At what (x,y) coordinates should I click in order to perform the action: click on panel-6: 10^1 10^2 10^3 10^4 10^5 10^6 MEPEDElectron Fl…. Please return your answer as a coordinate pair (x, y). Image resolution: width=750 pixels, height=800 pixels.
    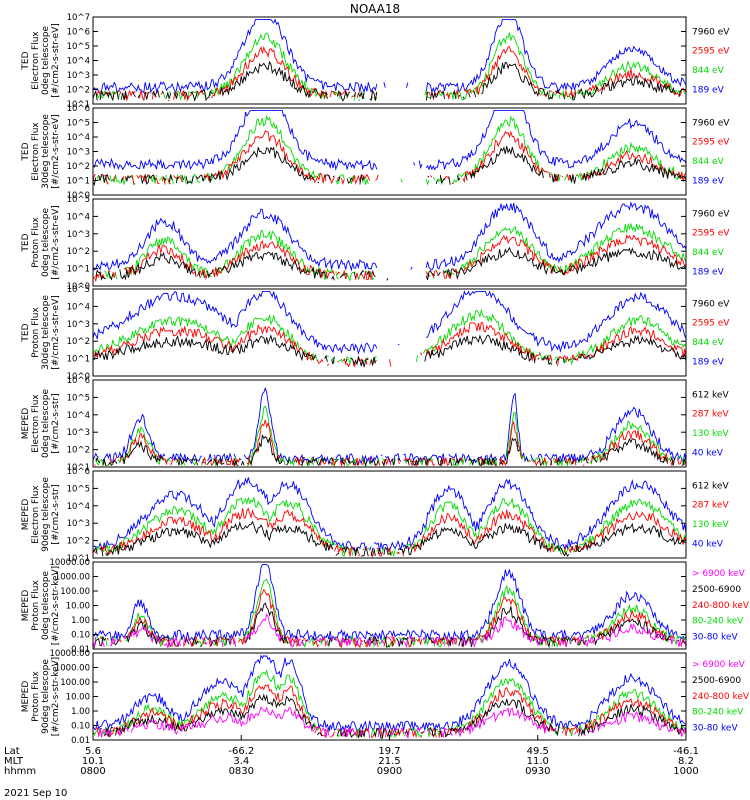
    Looking at the image, I should click on (375, 515).